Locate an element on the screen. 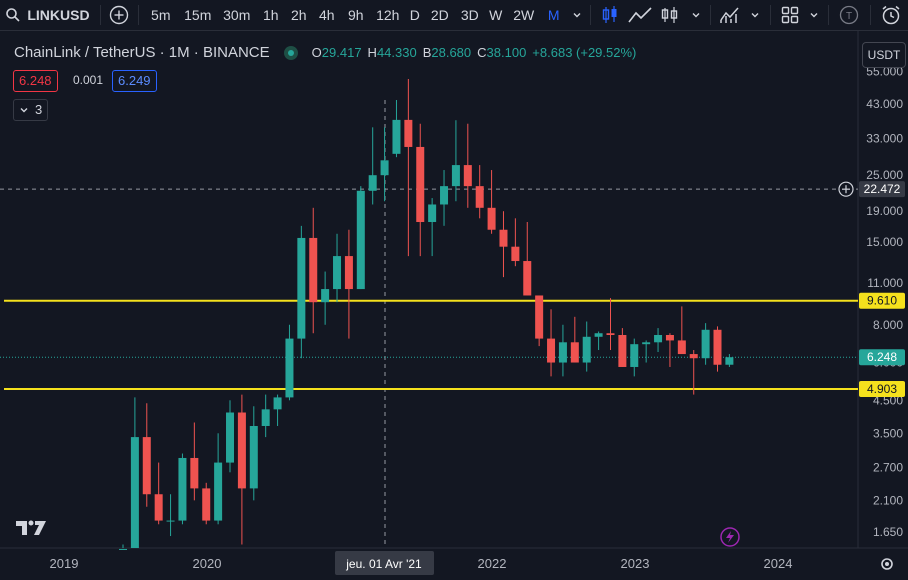 Image resolution: width=908 pixels, height=580 pixels. y-tick-label: 11.000 is located at coordinates (885, 283).